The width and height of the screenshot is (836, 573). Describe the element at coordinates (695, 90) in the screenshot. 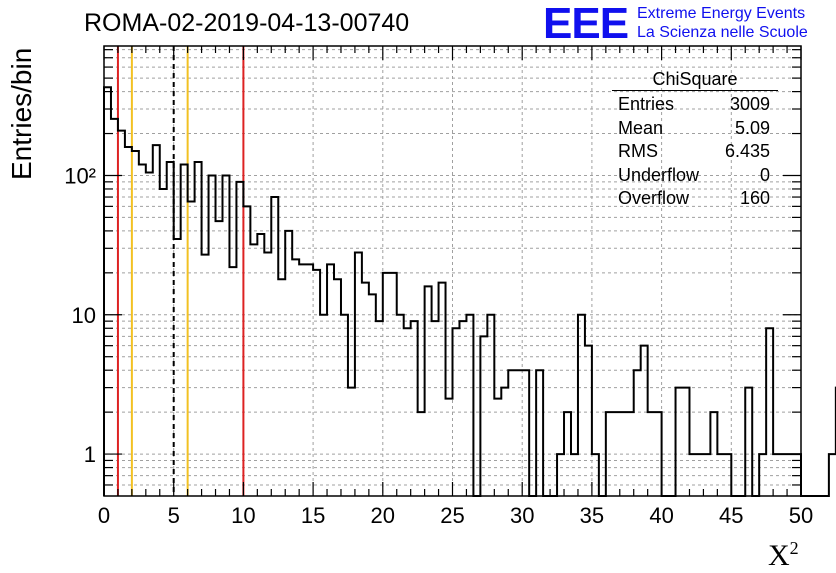

I see `stats-divider` at that location.